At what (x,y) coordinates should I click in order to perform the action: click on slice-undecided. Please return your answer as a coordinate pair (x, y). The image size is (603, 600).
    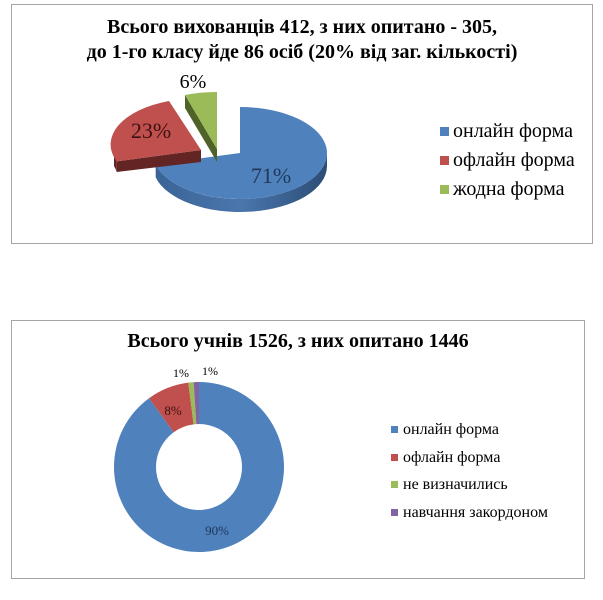
    Looking at the image, I should click on (192, 403).